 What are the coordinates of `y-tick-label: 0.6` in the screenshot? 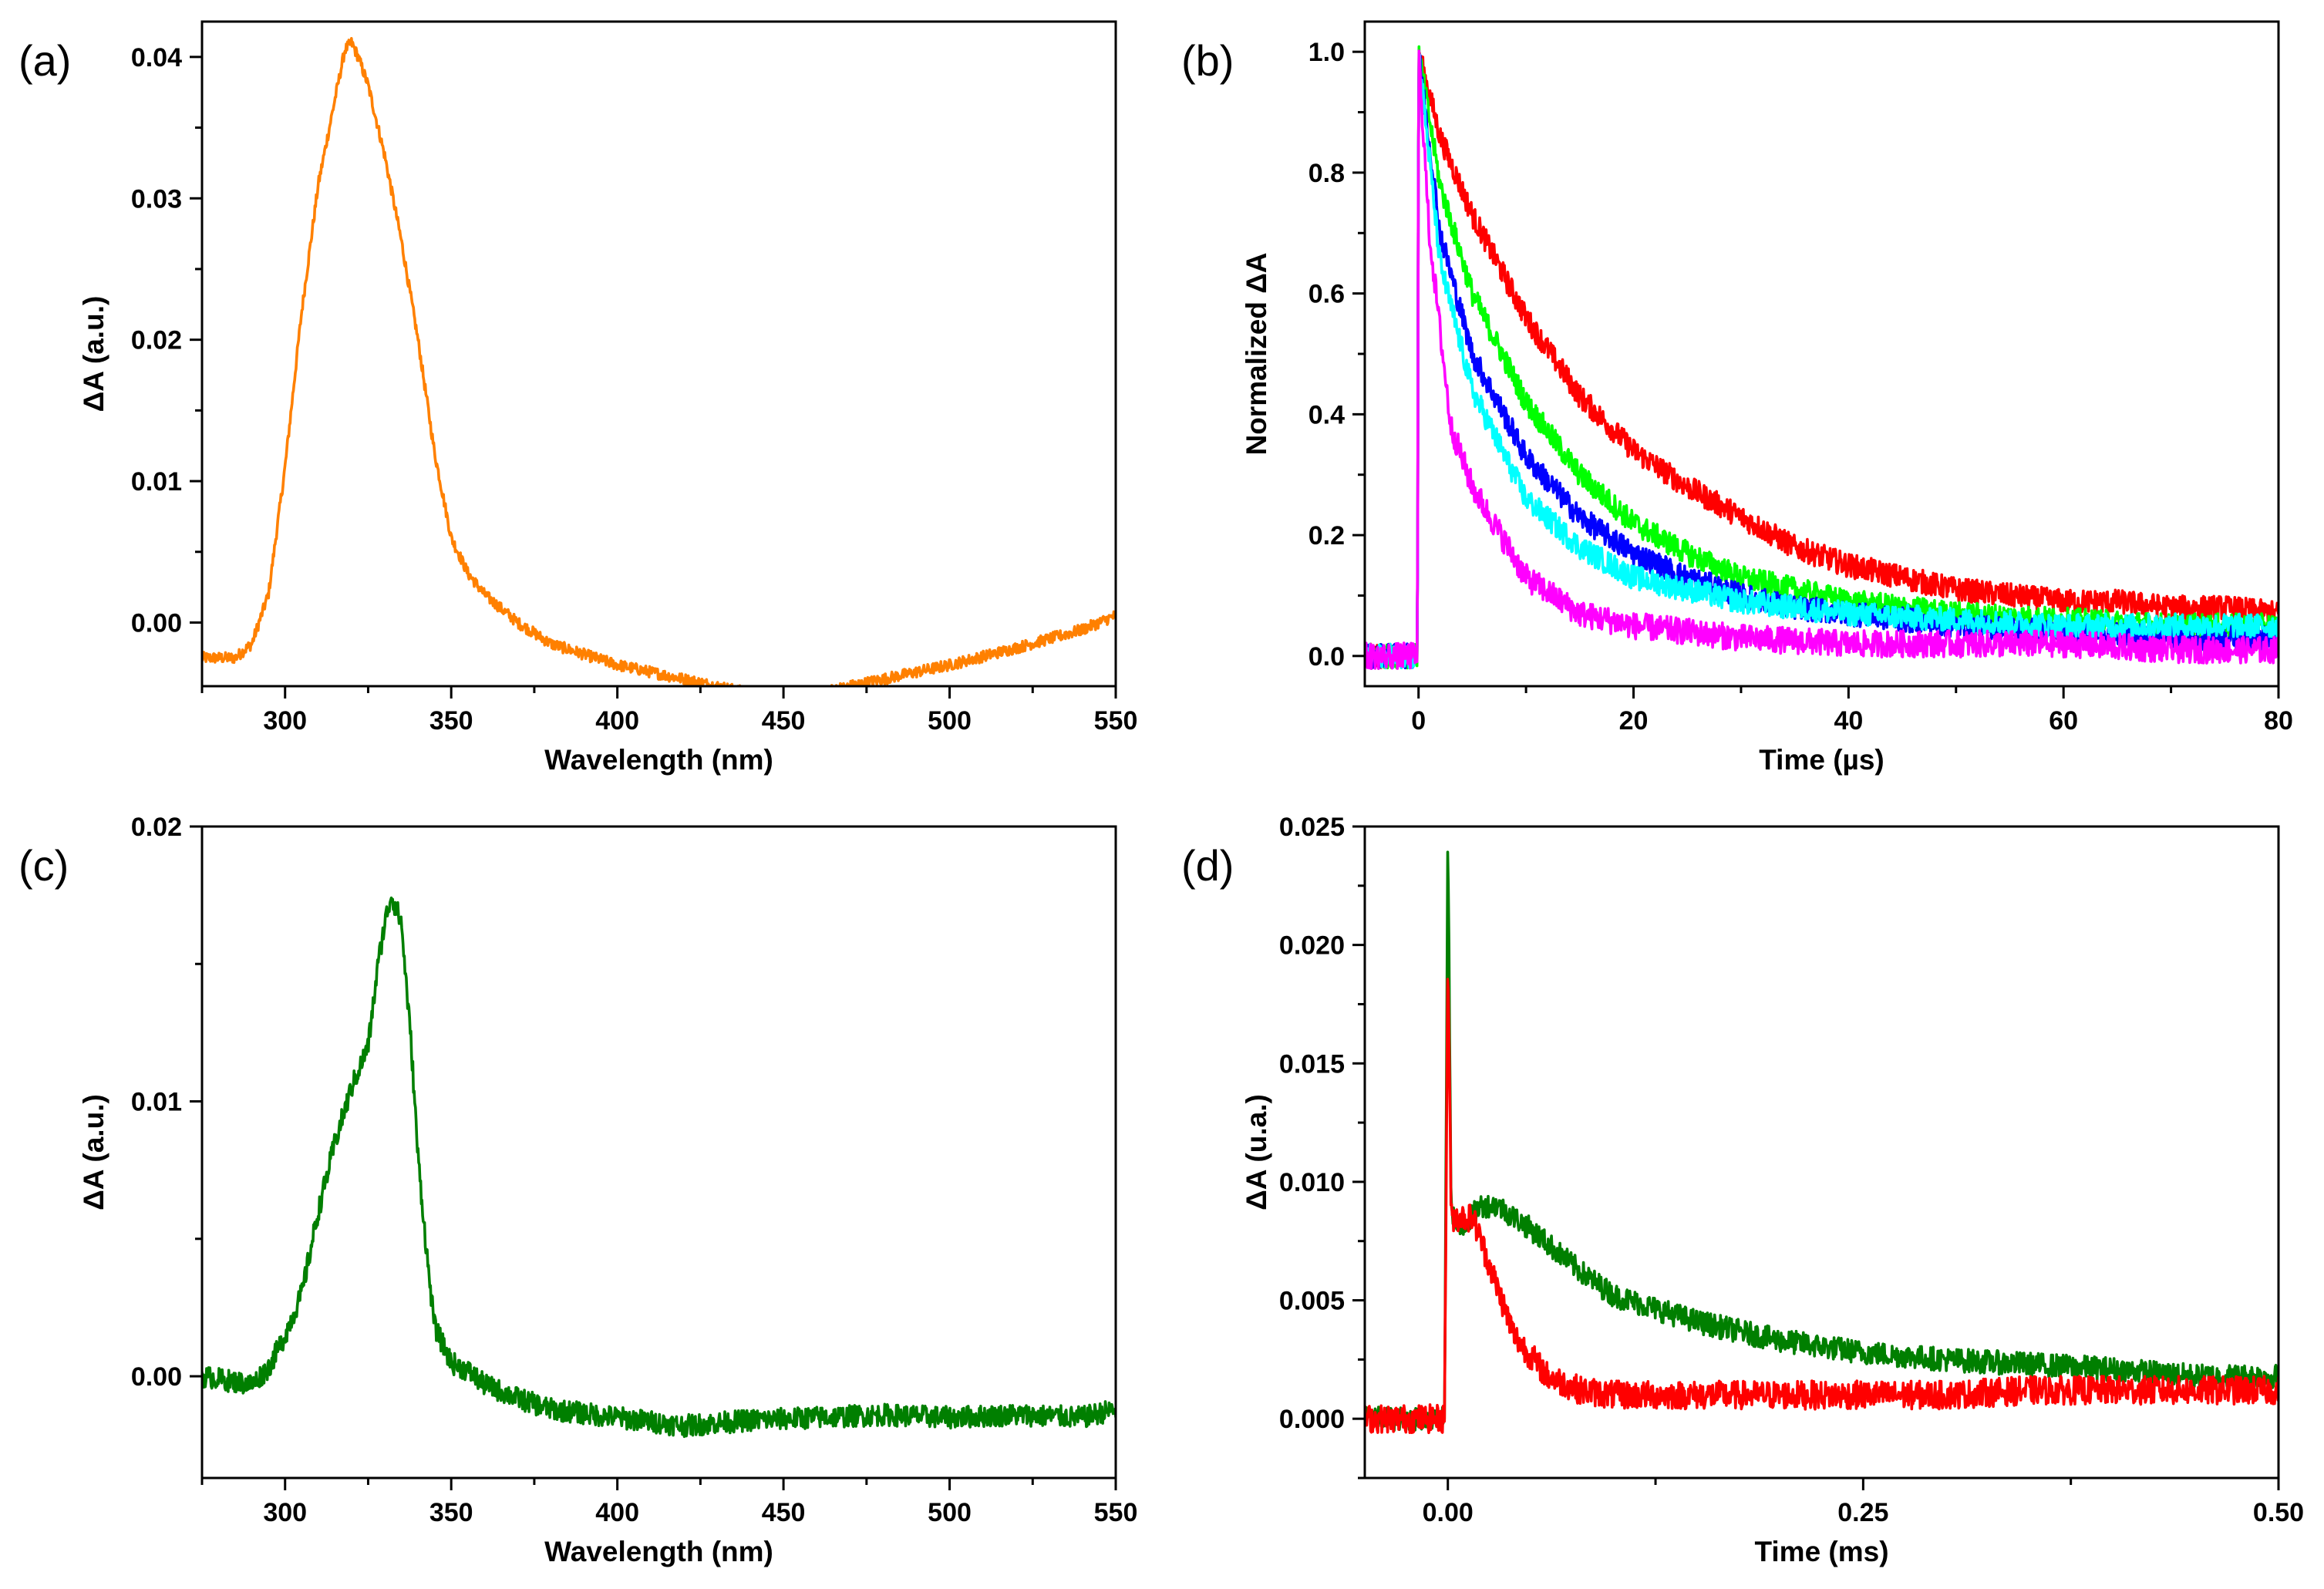 It's located at (1327, 294).